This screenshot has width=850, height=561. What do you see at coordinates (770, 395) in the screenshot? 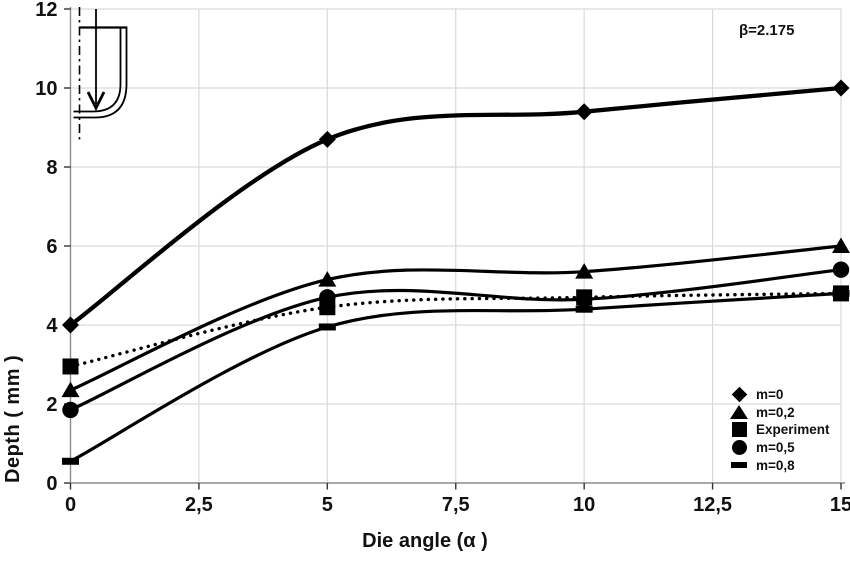
I see `legend-label: m=0` at bounding box center [770, 395].